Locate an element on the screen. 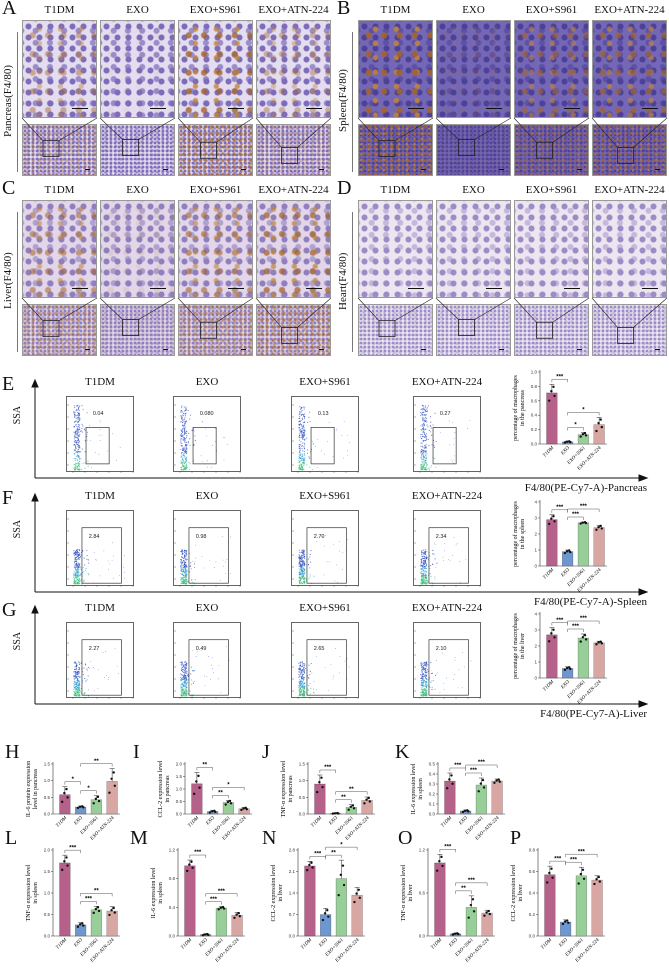 The height and width of the screenshot is (968, 669). flow-cytometry-plot: 0.04 is located at coordinates (100, 434).